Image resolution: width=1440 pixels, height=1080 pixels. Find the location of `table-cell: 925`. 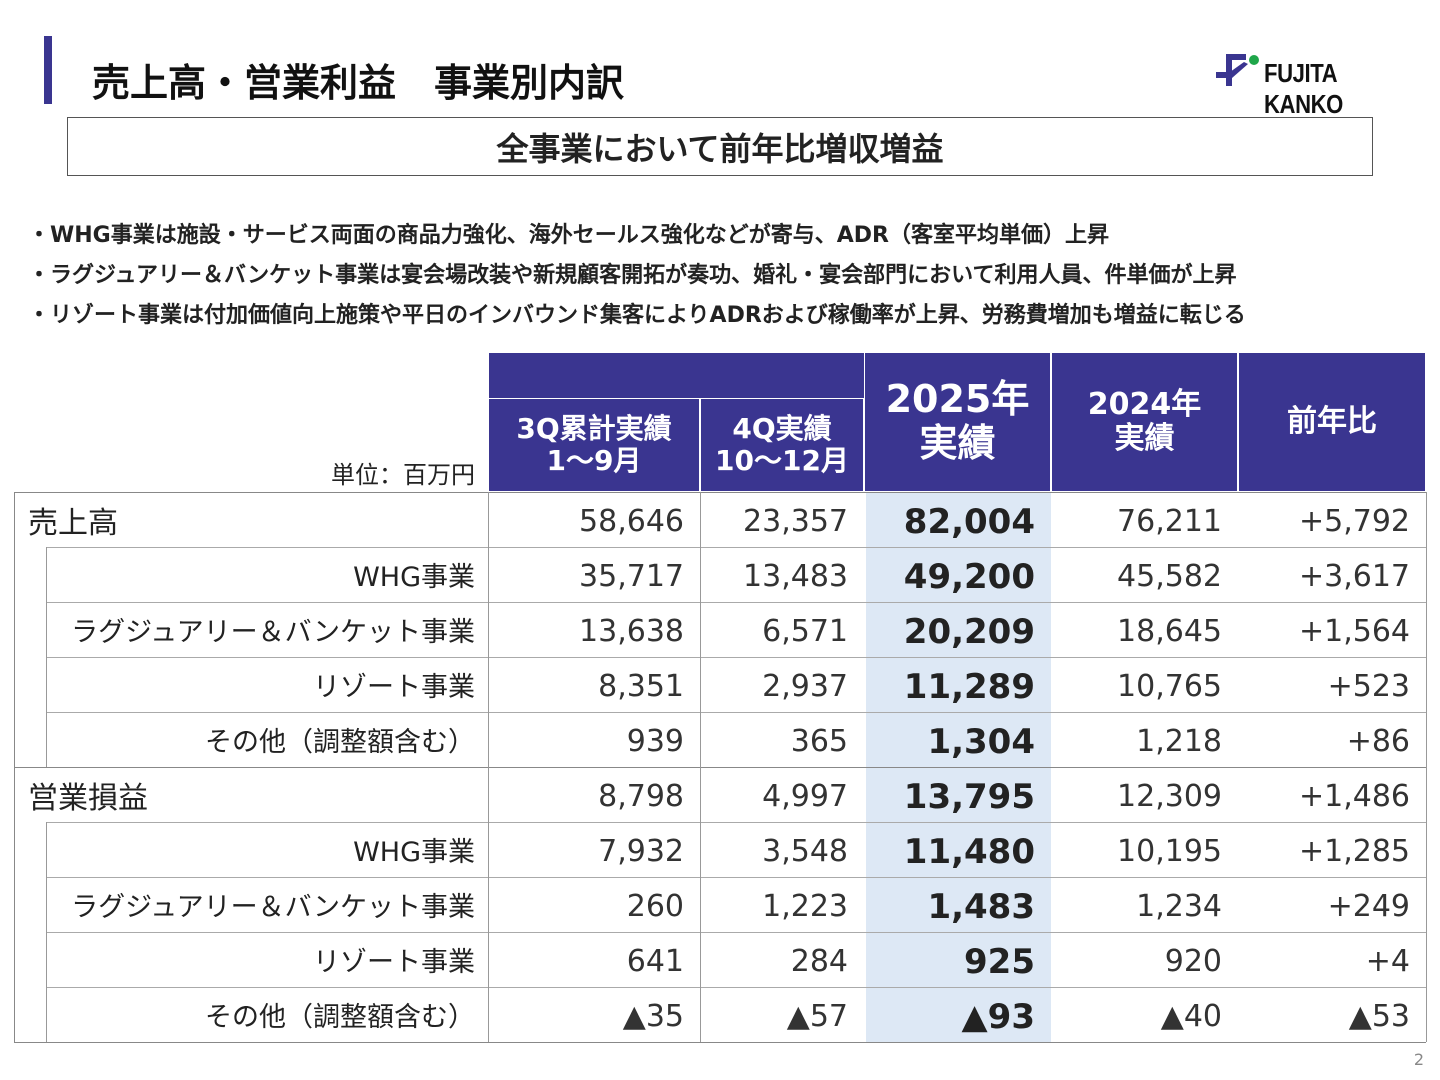

table-cell: 925 is located at coordinates (999, 961).